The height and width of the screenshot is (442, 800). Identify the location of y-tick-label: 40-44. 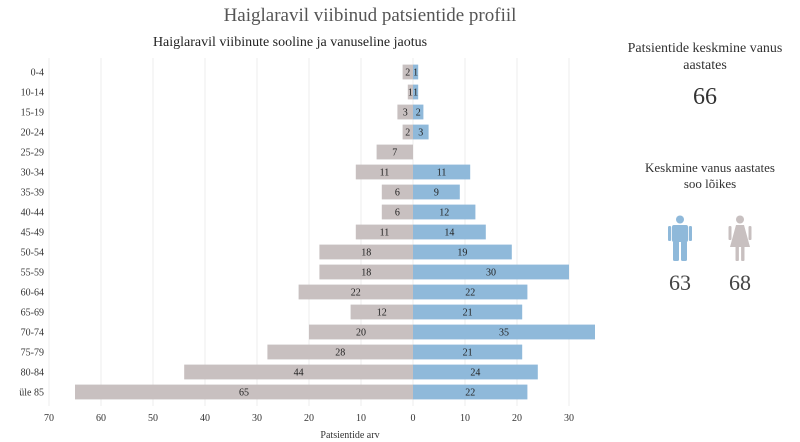
(32, 213).